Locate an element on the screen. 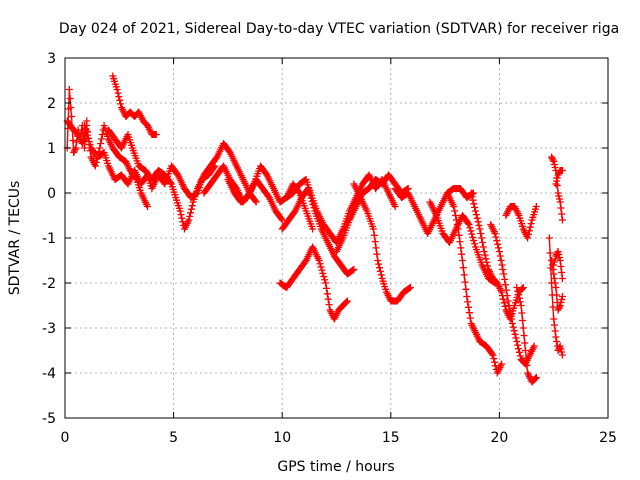 This screenshot has height=480, width=640. y-tick-label: -5 is located at coordinates (49, 419).